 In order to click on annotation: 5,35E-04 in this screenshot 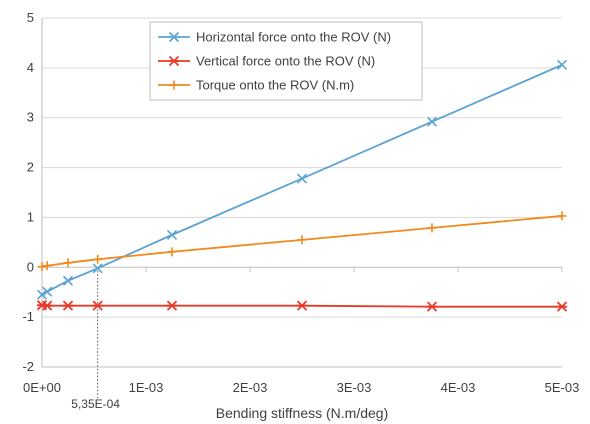, I will do `click(95, 339)`.